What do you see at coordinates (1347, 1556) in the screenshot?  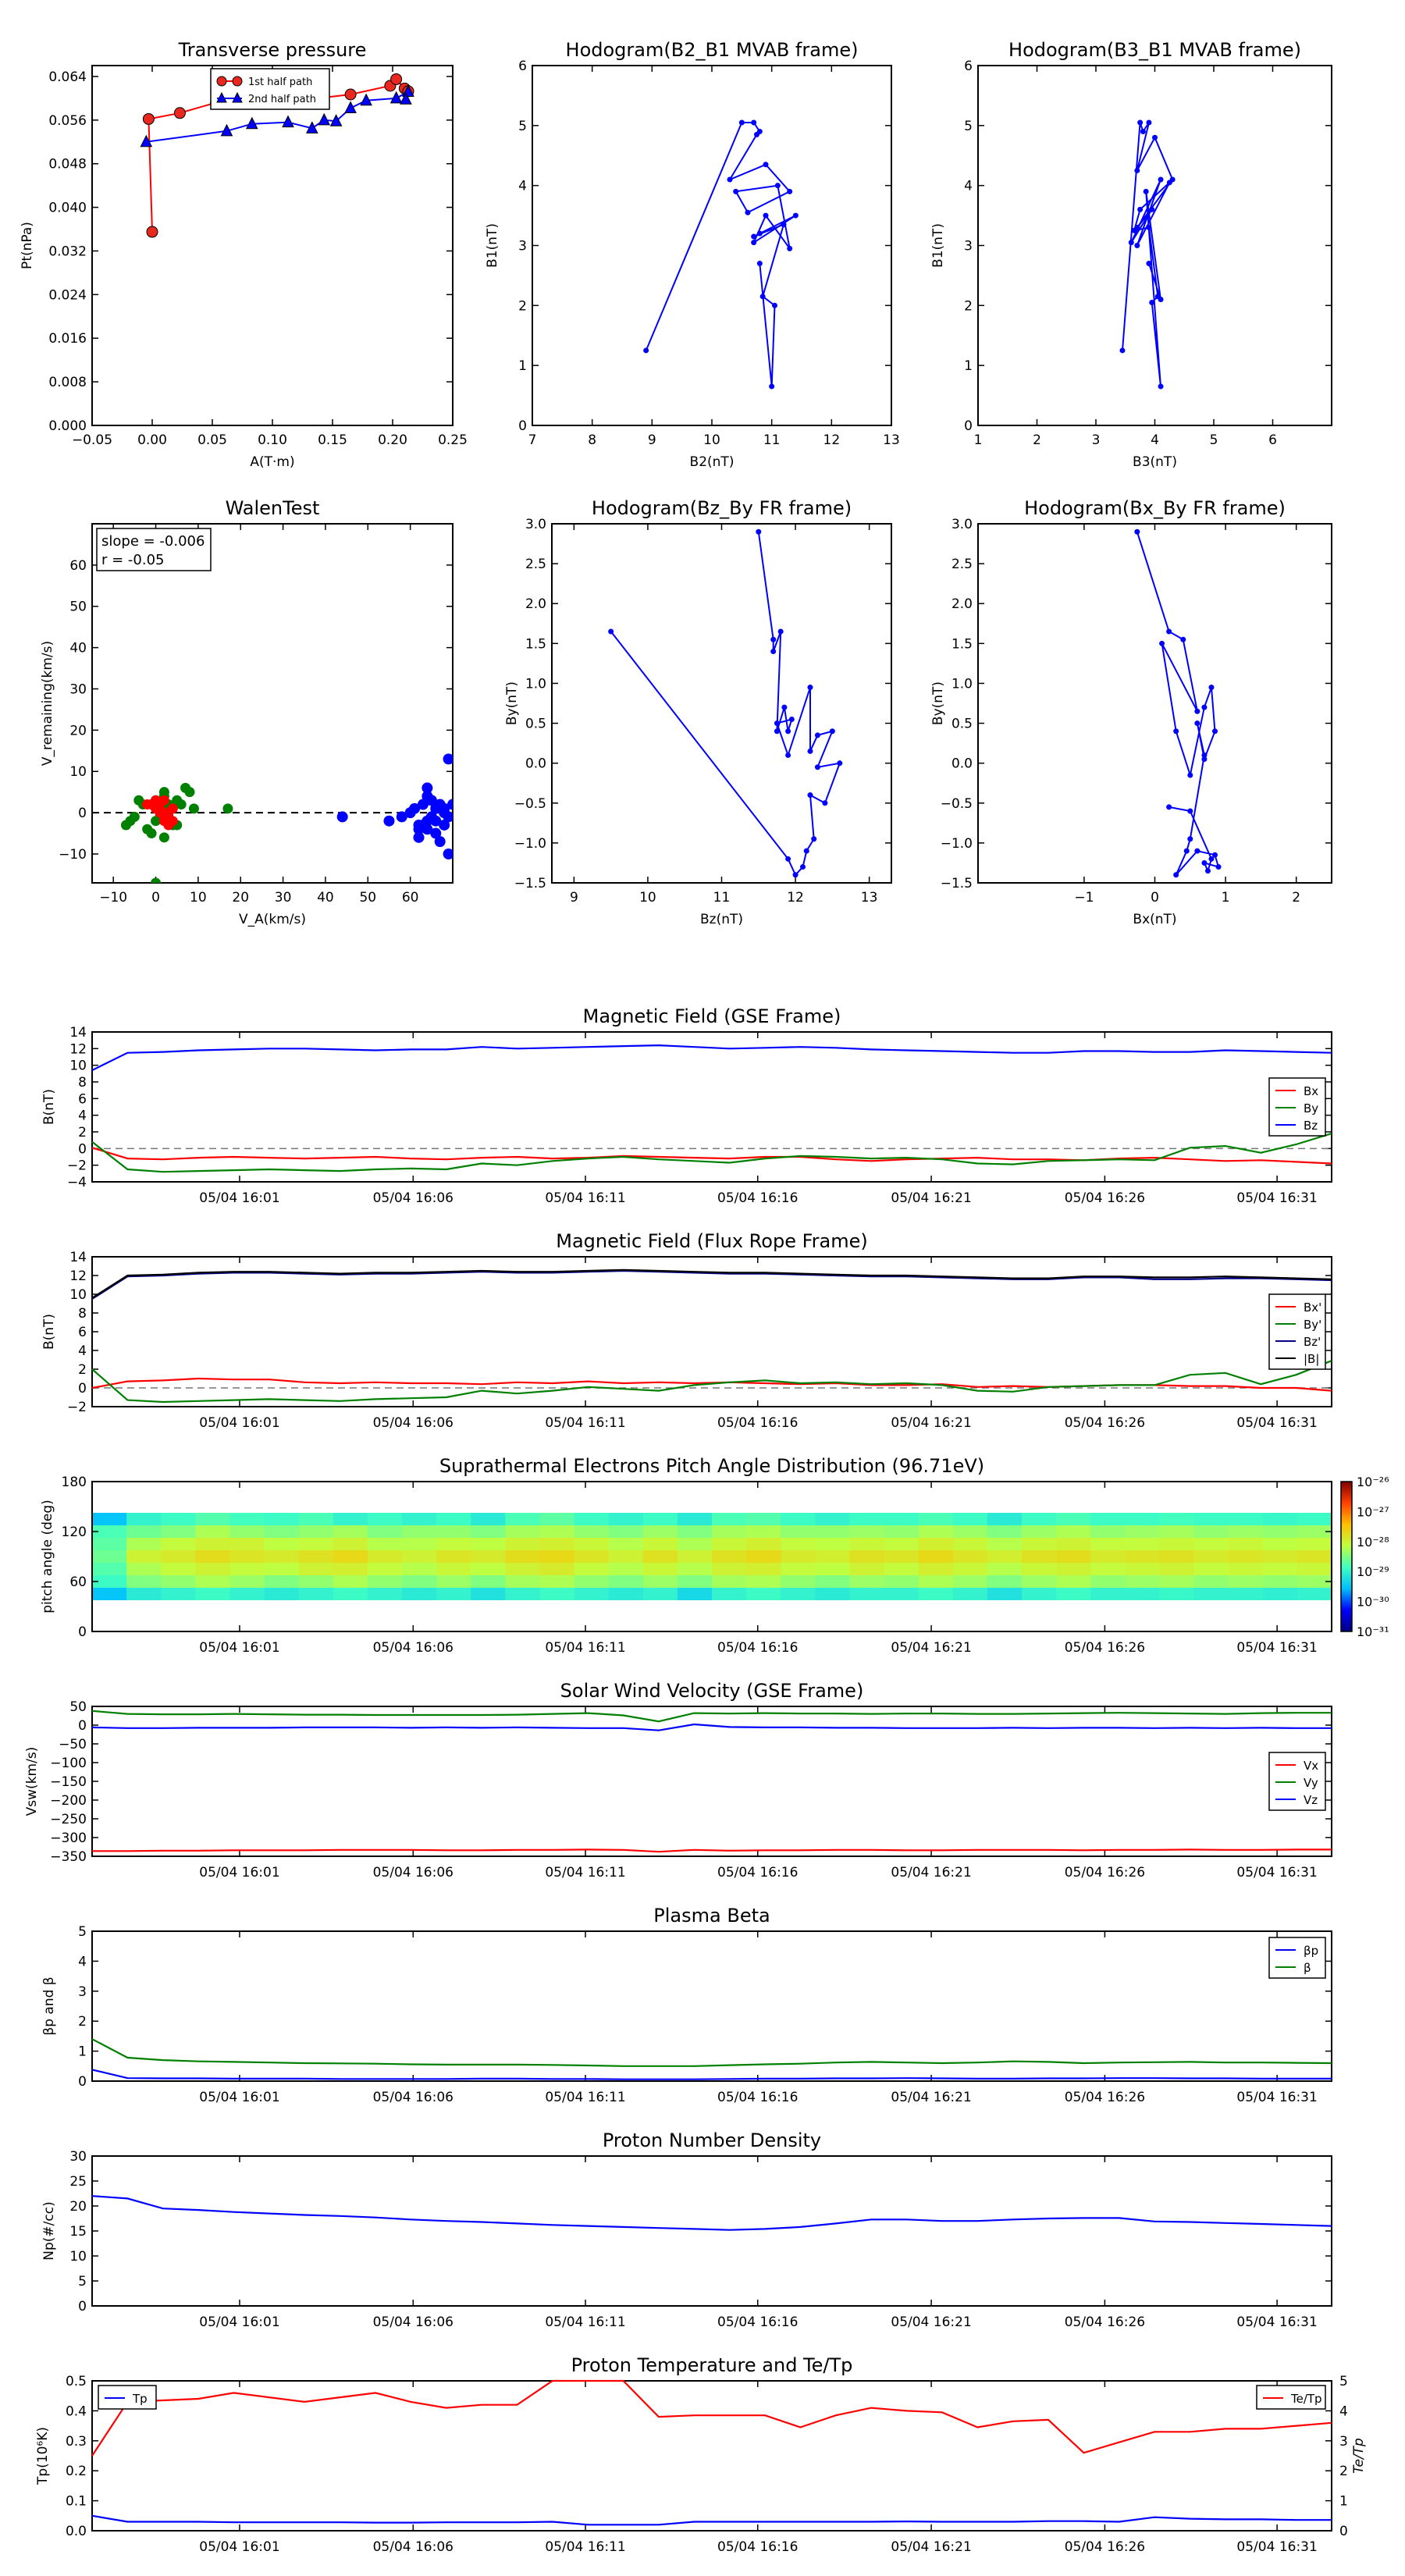 I see `colorbar` at bounding box center [1347, 1556].